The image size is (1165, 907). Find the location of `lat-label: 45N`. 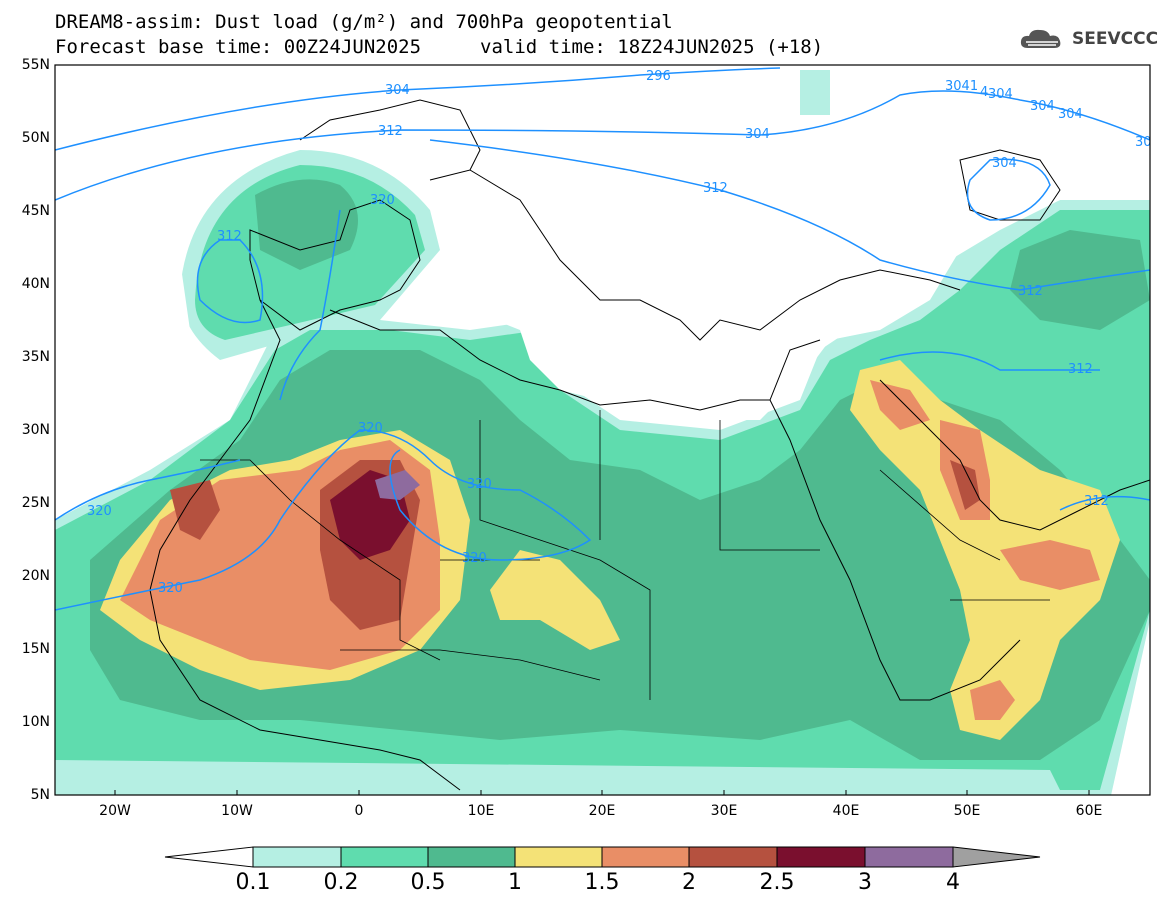

lat-label: 45N is located at coordinates (35, 211).